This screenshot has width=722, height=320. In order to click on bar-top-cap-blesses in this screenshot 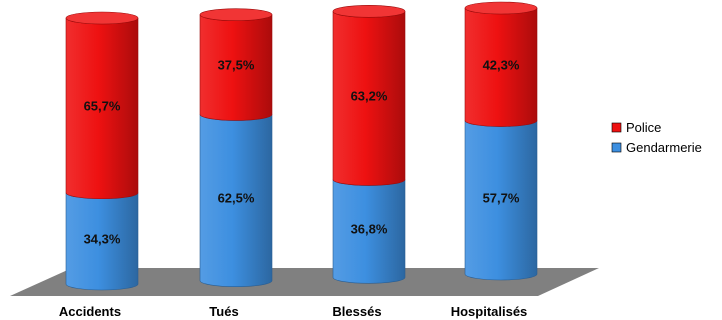, I will do `click(369, 11)`.